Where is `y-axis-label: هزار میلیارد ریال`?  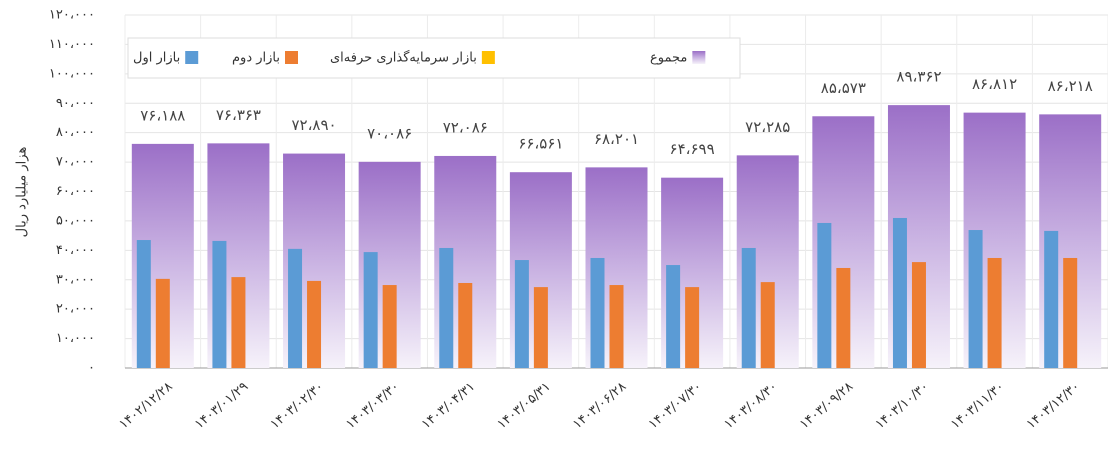 y-axis-label: هزار میلیارد ریال is located at coordinates (22, 192).